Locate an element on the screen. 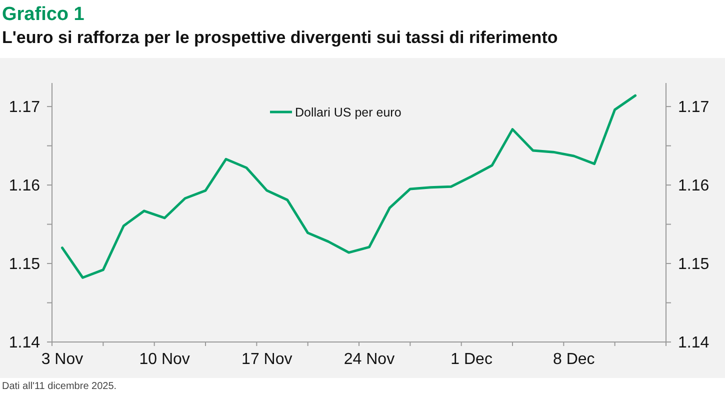 This screenshot has width=725, height=394. legend-label: Dollari US per euro is located at coordinates (348, 112).